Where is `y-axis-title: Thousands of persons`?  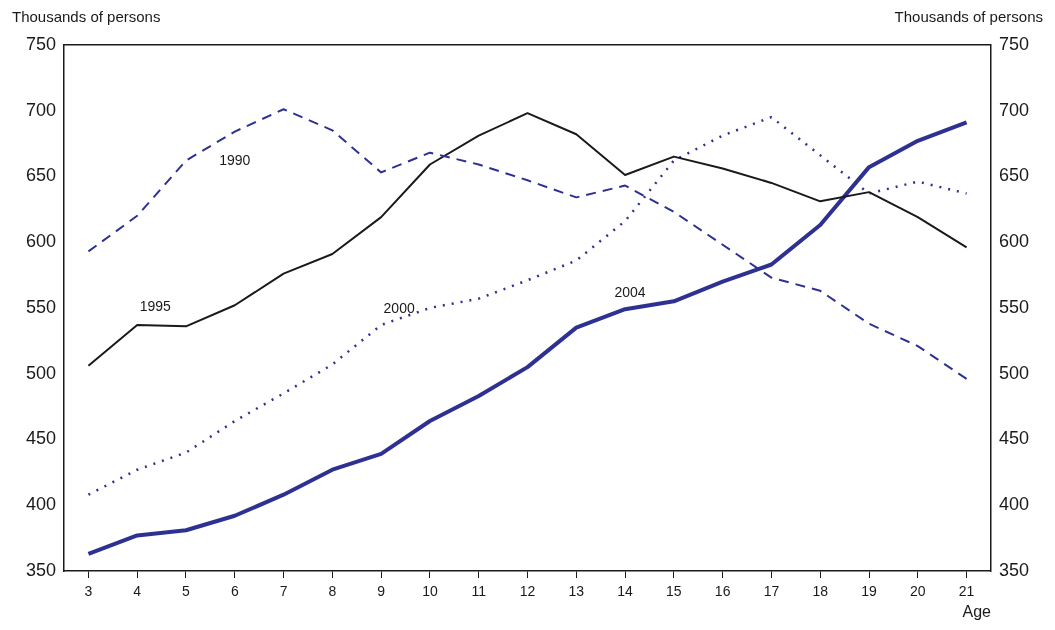 y-axis-title: Thousands of persons is located at coordinates (86, 17).